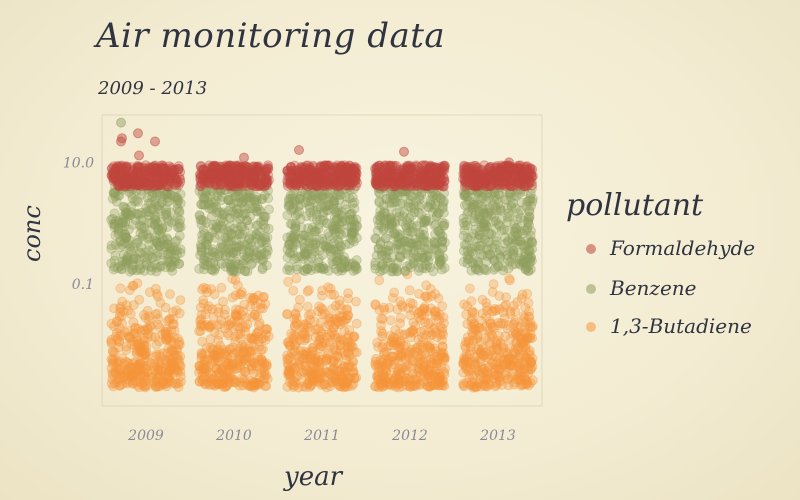 The height and width of the screenshot is (500, 800). What do you see at coordinates (409, 436) in the screenshot?
I see `x-tick-label: 2012` at bounding box center [409, 436].